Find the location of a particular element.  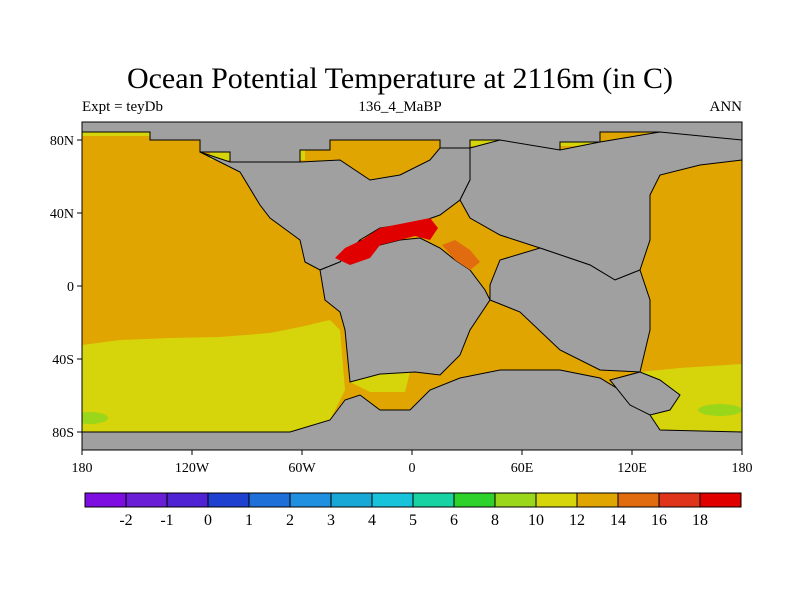

colorbar-label: -2 is located at coordinates (125, 520).